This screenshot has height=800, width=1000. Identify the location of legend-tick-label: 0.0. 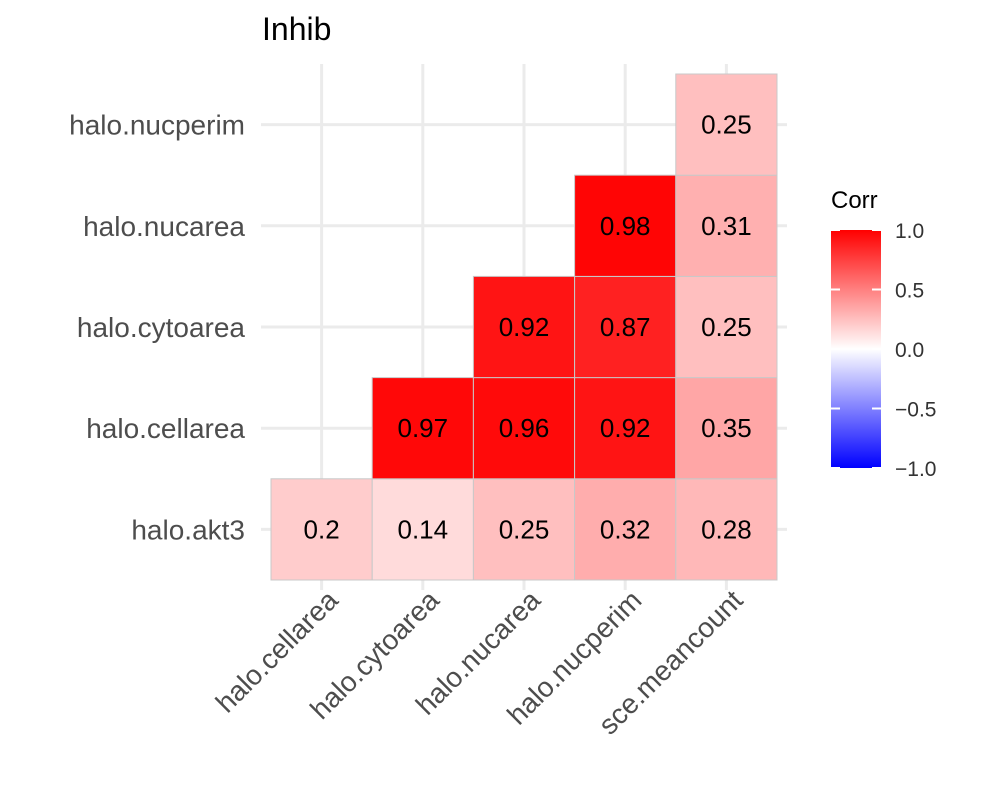
(909, 350).